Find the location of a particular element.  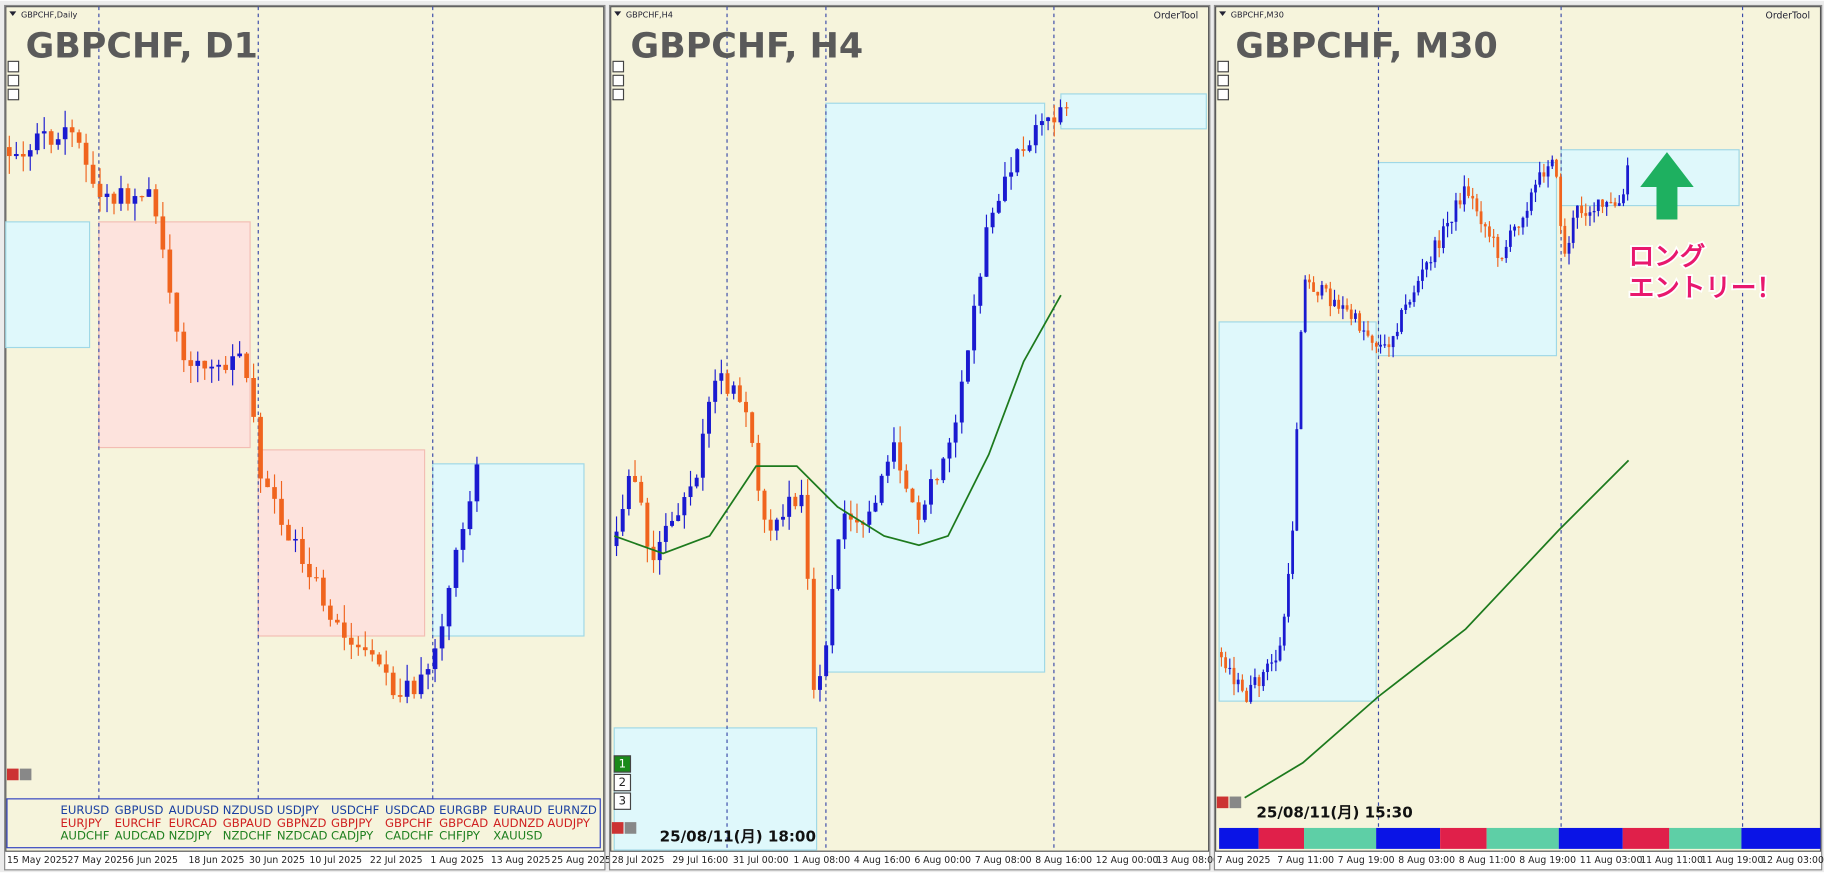

symbol-link: CHFJPY is located at coordinates (460, 836).